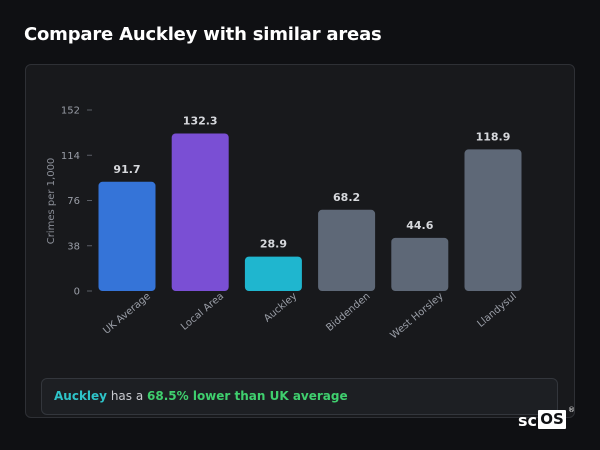 The image size is (600, 450). What do you see at coordinates (51, 201) in the screenshot?
I see `y-axis-label: Crimes per 1,000` at bounding box center [51, 201].